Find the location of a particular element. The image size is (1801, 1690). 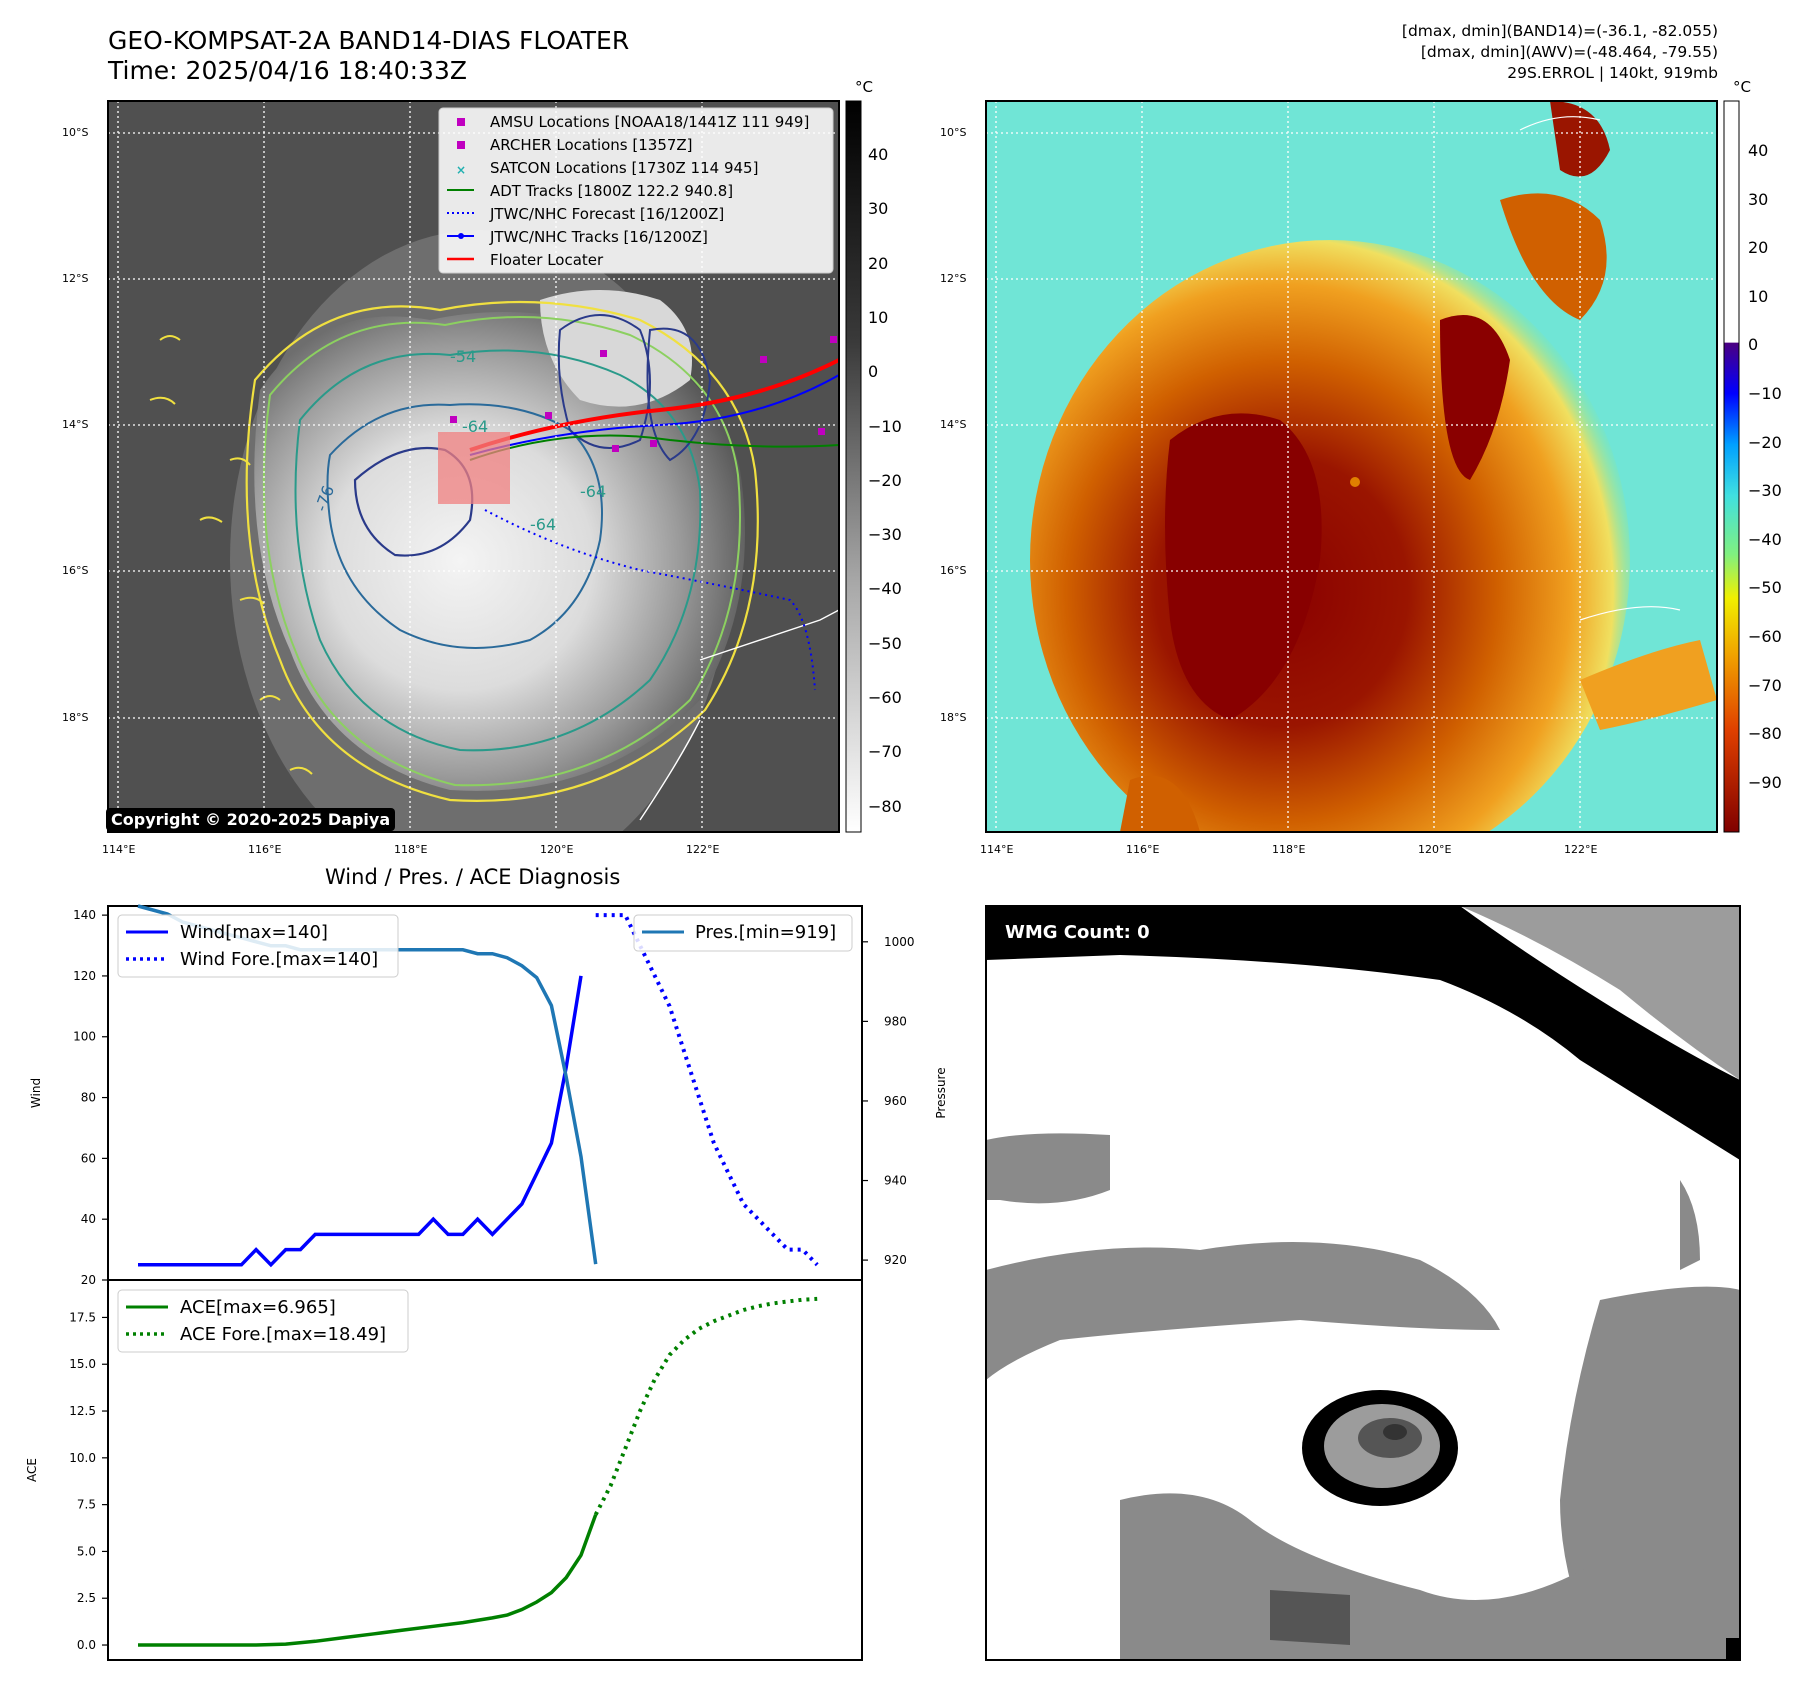

ir-colorbar-tick: −30 is located at coordinates (885, 535).